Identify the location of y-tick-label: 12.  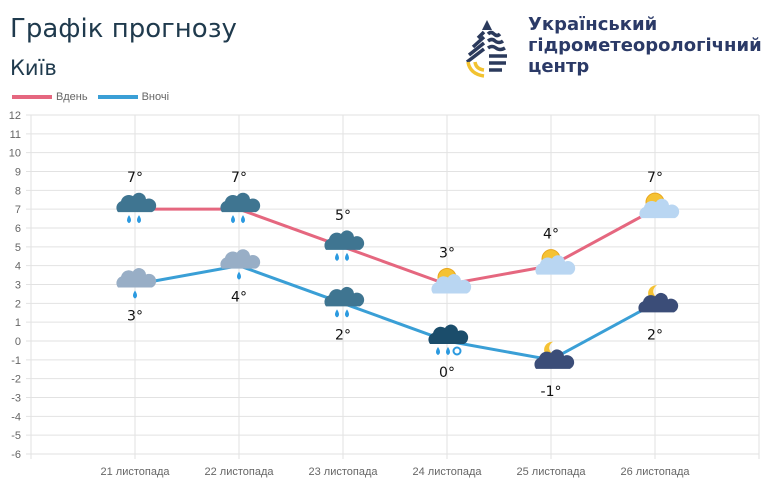
(15, 116).